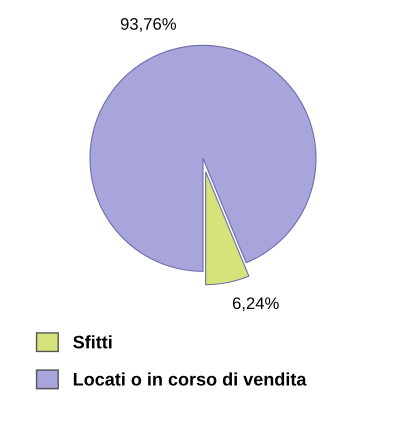  I want to click on legend-label: Sfitti, so click(92, 341).